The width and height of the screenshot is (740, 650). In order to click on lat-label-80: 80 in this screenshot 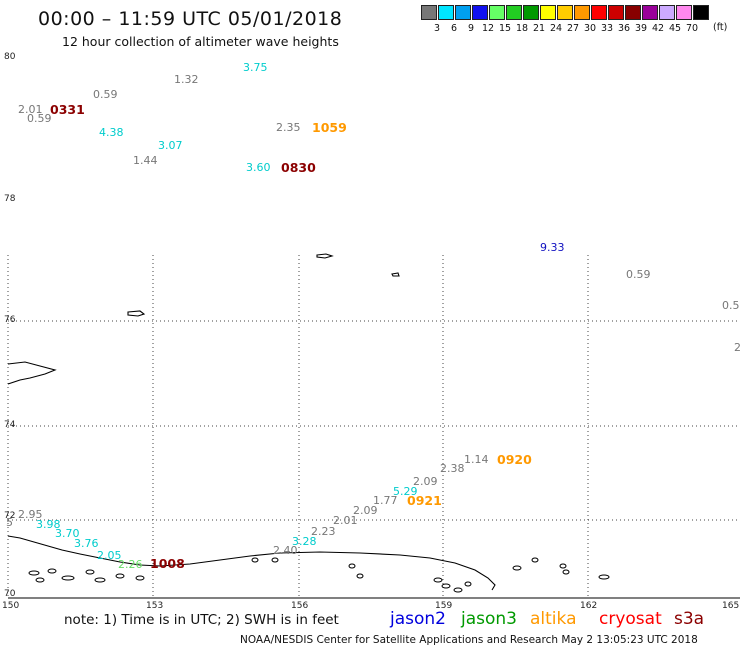, I will do `click(10, 57)`.